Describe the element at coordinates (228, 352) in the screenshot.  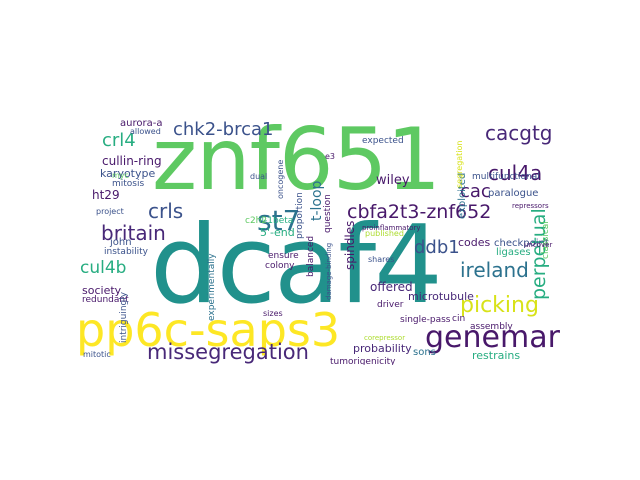
I see `word-missegregation: missegregation` at that location.